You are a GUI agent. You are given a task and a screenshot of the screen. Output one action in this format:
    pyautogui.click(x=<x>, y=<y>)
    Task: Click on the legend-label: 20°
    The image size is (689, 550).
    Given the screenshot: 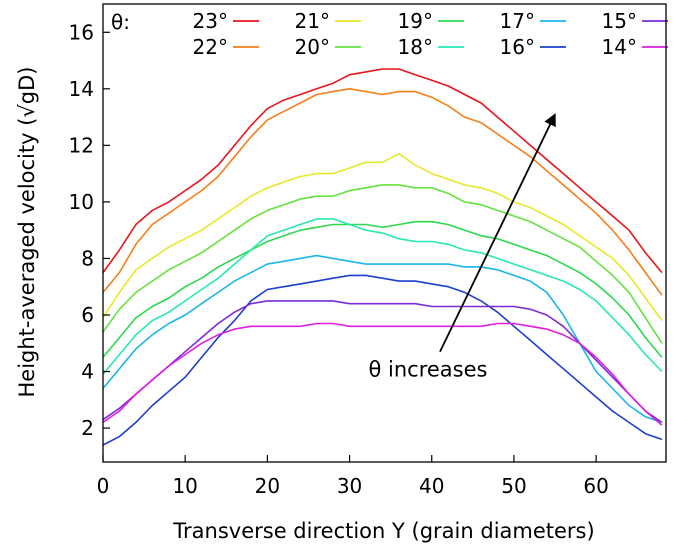 What is the action you would take?
    pyautogui.click(x=312, y=47)
    